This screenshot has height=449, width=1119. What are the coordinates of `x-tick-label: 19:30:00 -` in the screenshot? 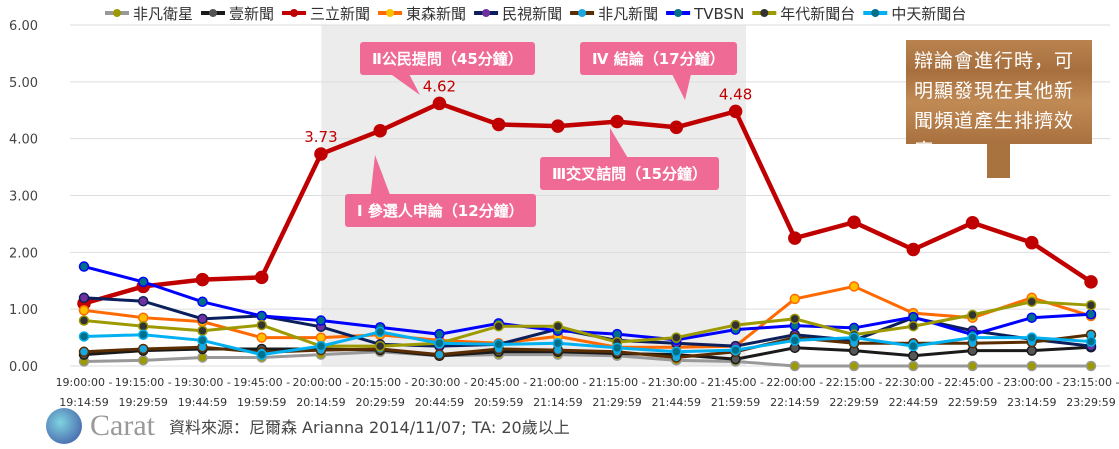 It's located at (202, 382).